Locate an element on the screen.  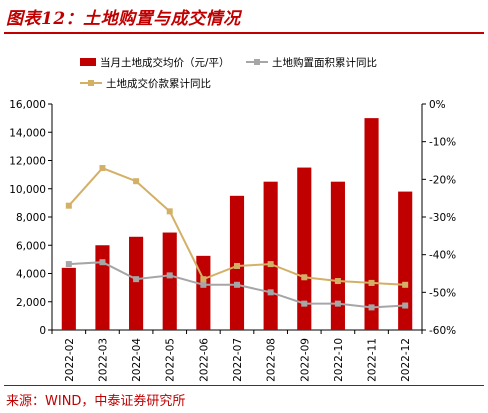
x-tick-label: 2022-05 is located at coordinates (171, 360).